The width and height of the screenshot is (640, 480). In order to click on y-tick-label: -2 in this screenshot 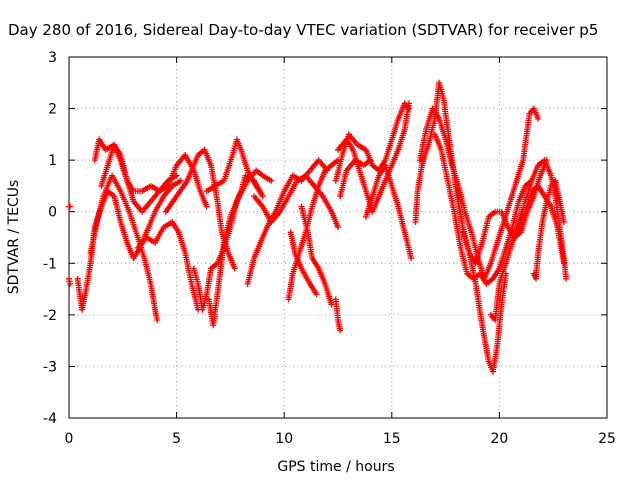, I will do `click(50, 316)`.